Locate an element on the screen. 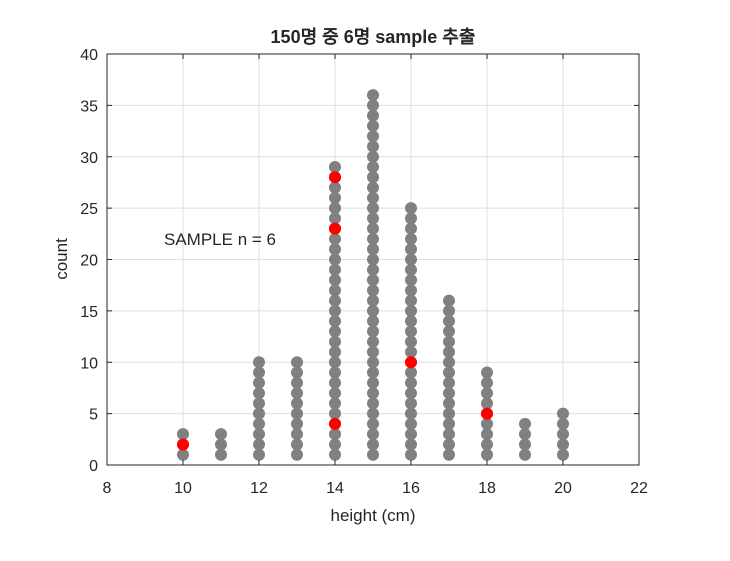 This screenshot has width=730, height=561. y-tick-labels: 0 5 10 15 20 25 30 35 40 is located at coordinates (89, 261).